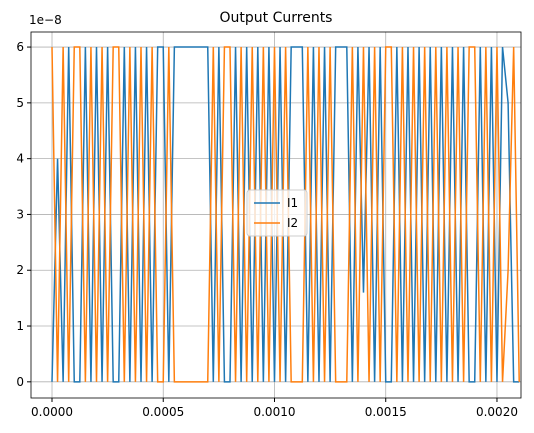 The width and height of the screenshot is (534, 433). Describe the element at coordinates (274, 412) in the screenshot. I see `x-tick-label: 0.0010` at that location.